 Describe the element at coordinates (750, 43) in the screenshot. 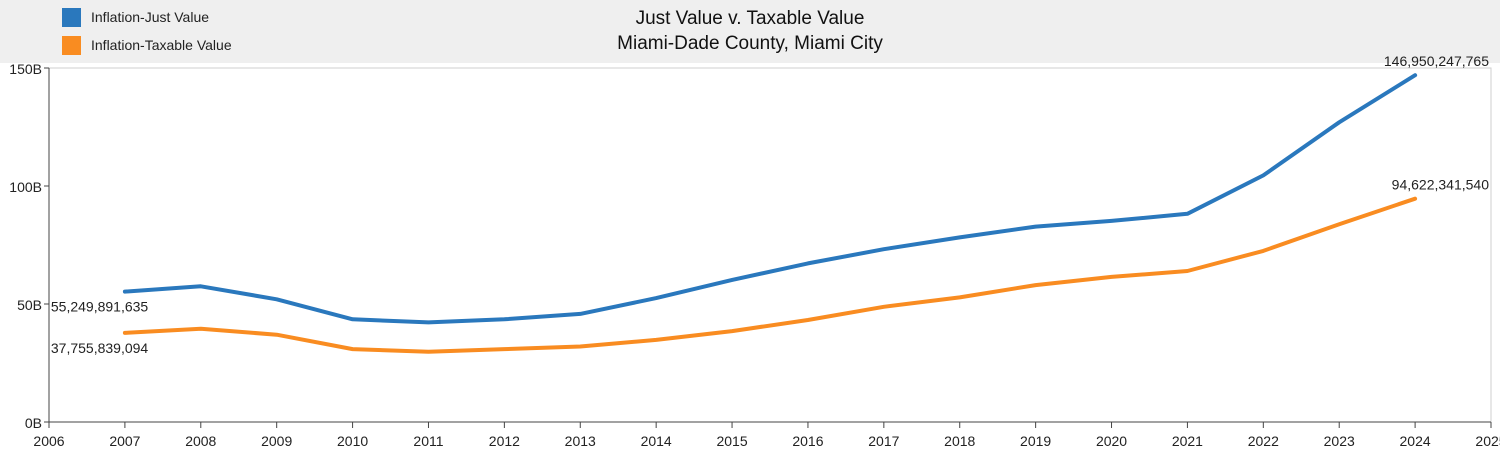

I see `chart-subtitle: Miami-Dade County, Miami City` at that location.